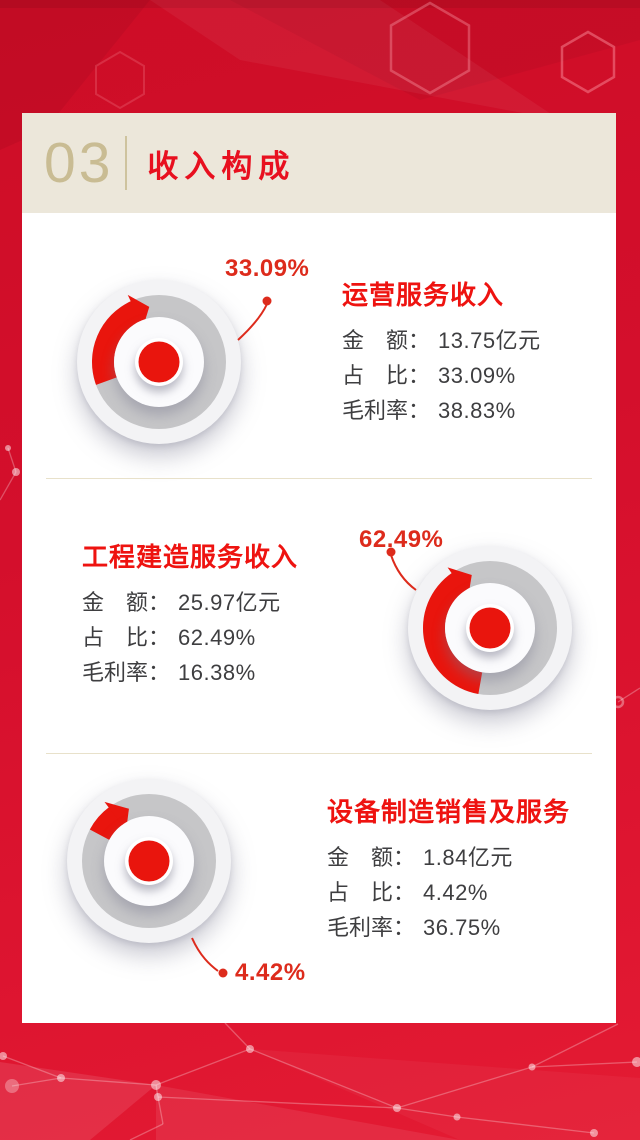 The height and width of the screenshot is (1140, 640). Describe the element at coordinates (423, 295) in the screenshot. I see `section-title: 运营服务收入` at that location.